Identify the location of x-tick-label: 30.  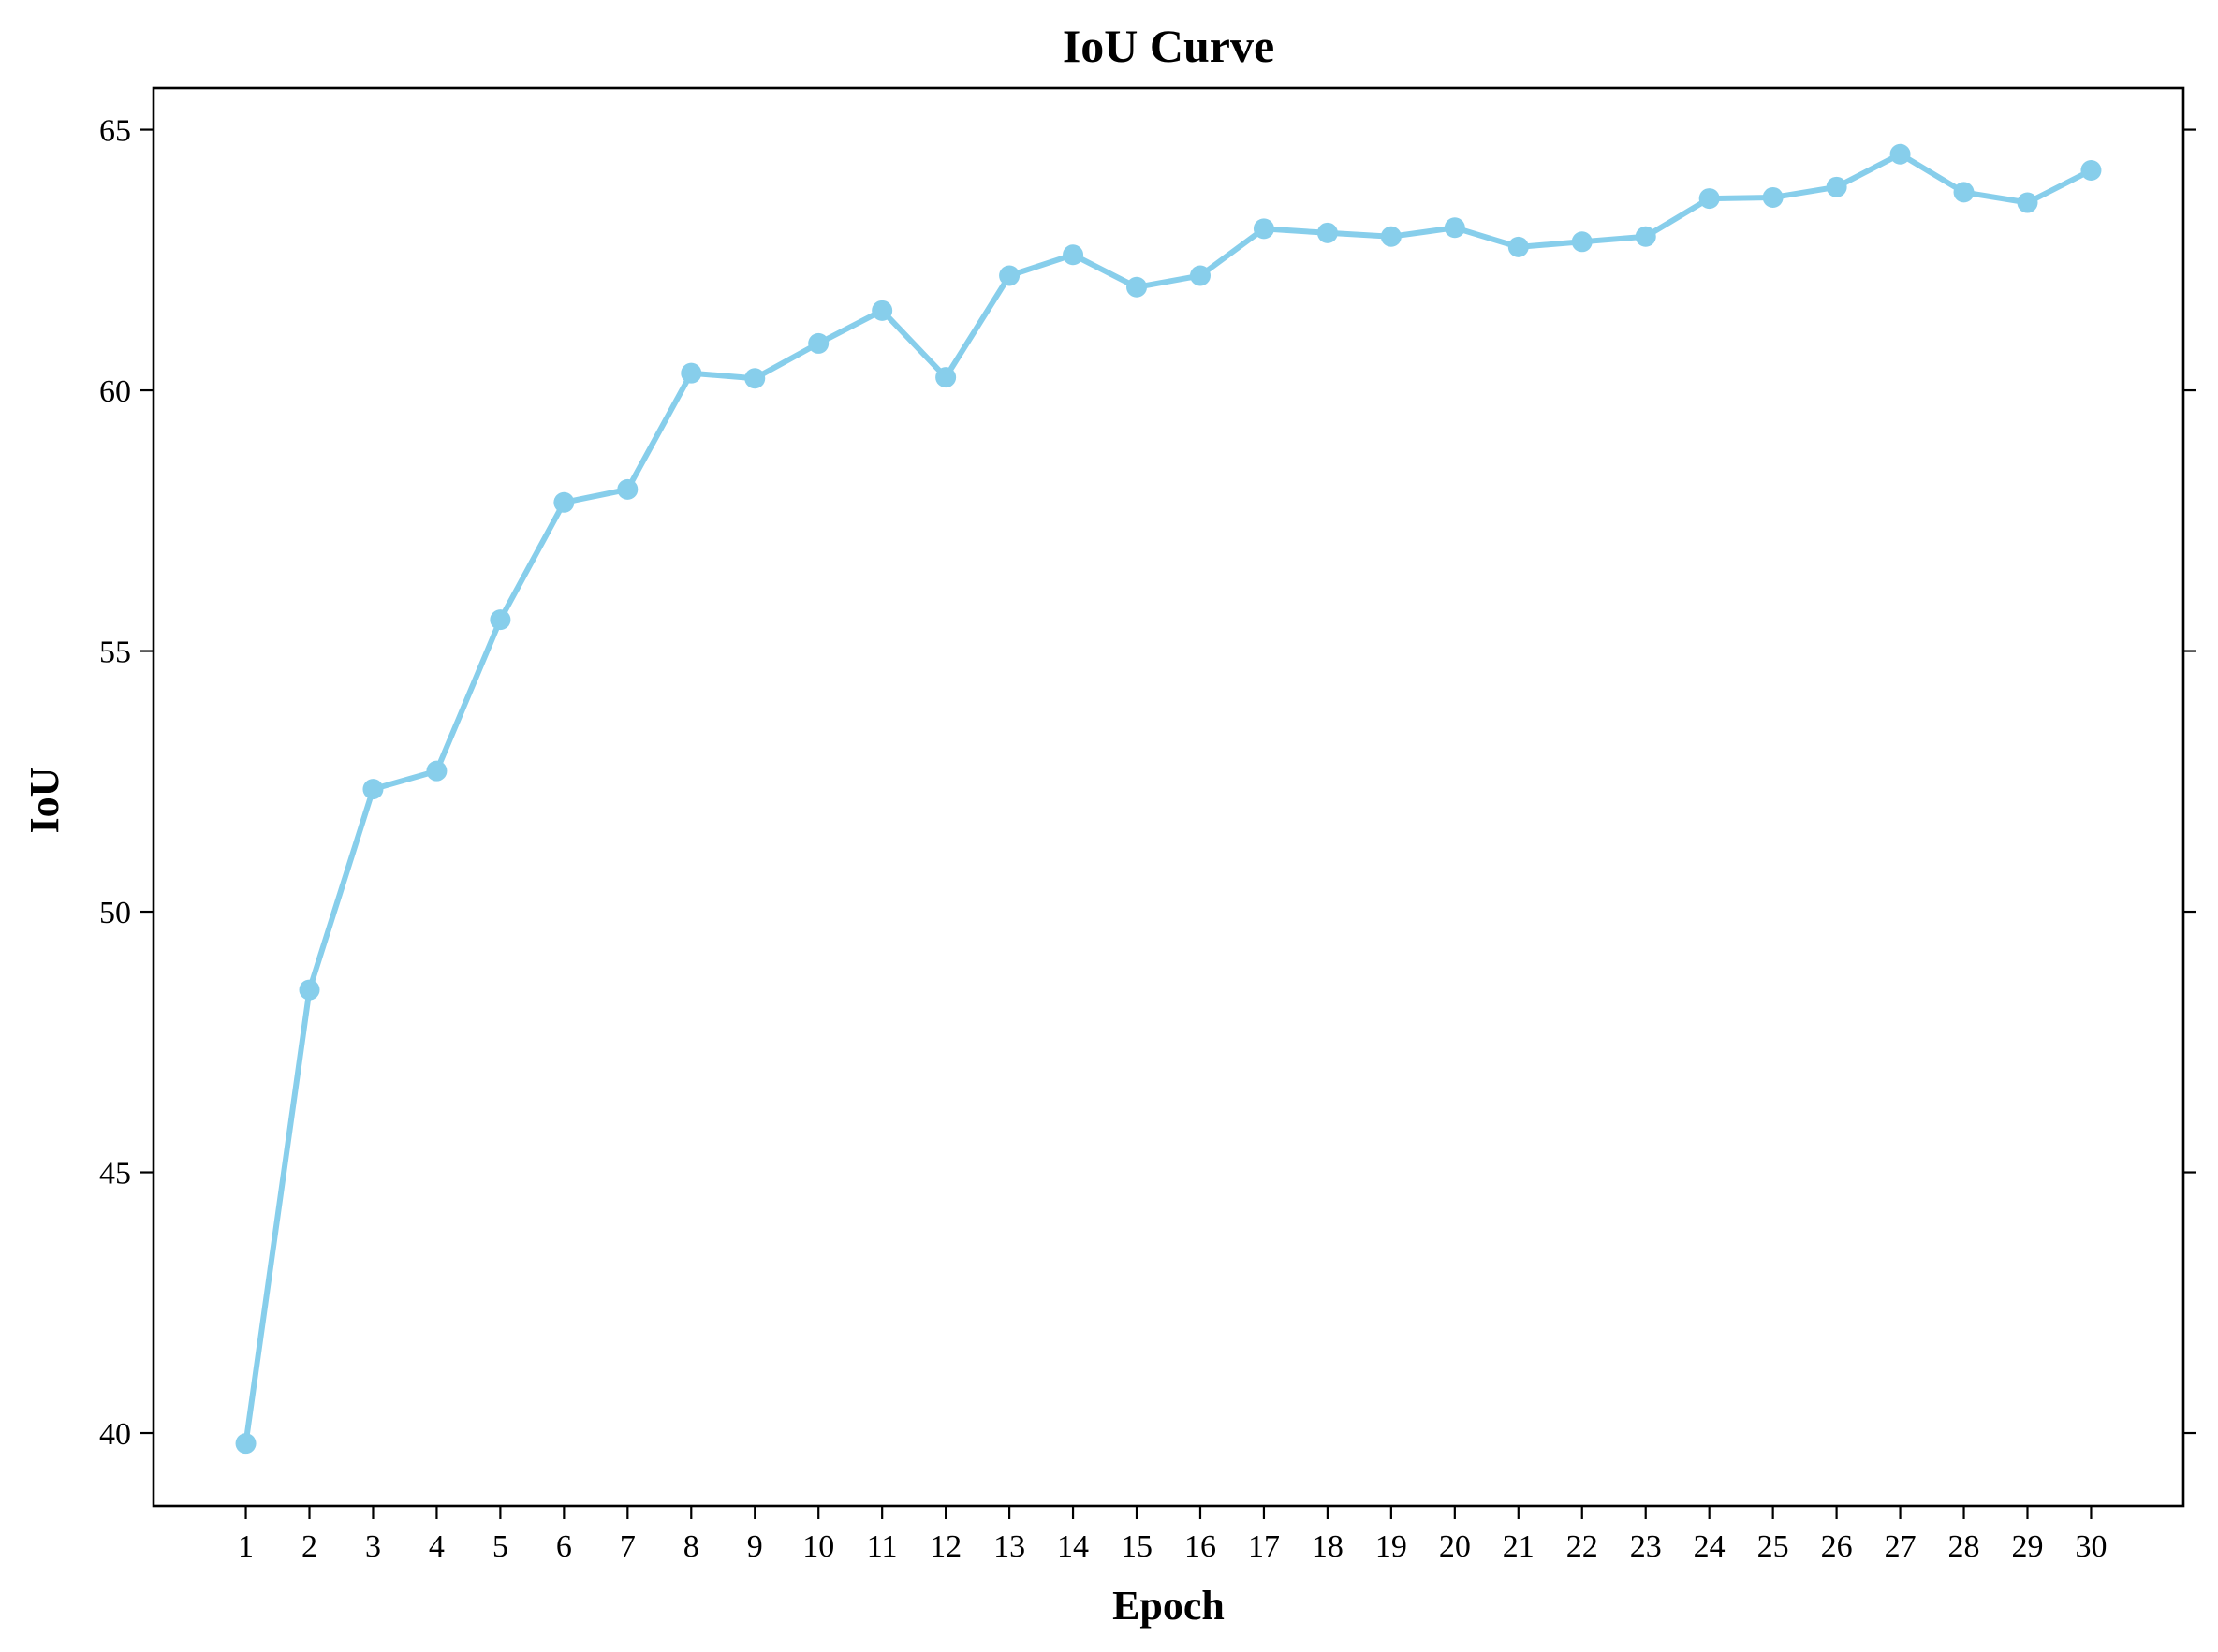
(2091, 1546).